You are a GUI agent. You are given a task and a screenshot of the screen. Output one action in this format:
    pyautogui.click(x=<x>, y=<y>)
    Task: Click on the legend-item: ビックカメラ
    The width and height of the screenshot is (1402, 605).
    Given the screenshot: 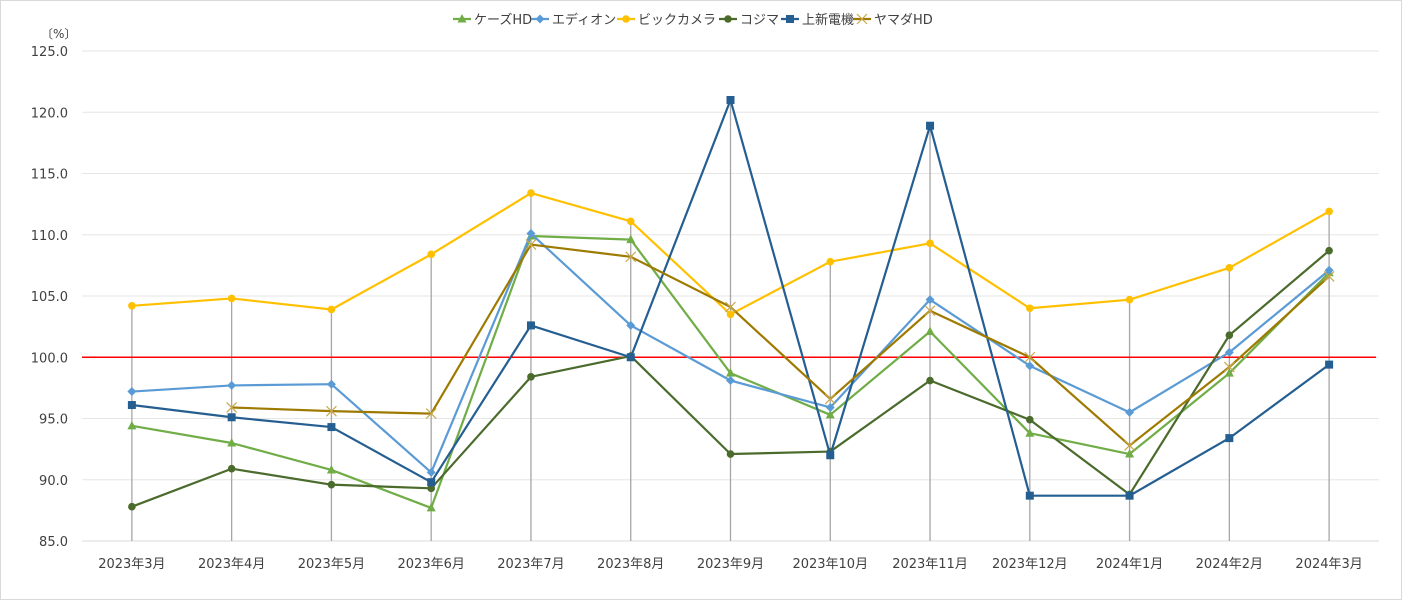 What is the action you would take?
    pyautogui.click(x=666, y=20)
    